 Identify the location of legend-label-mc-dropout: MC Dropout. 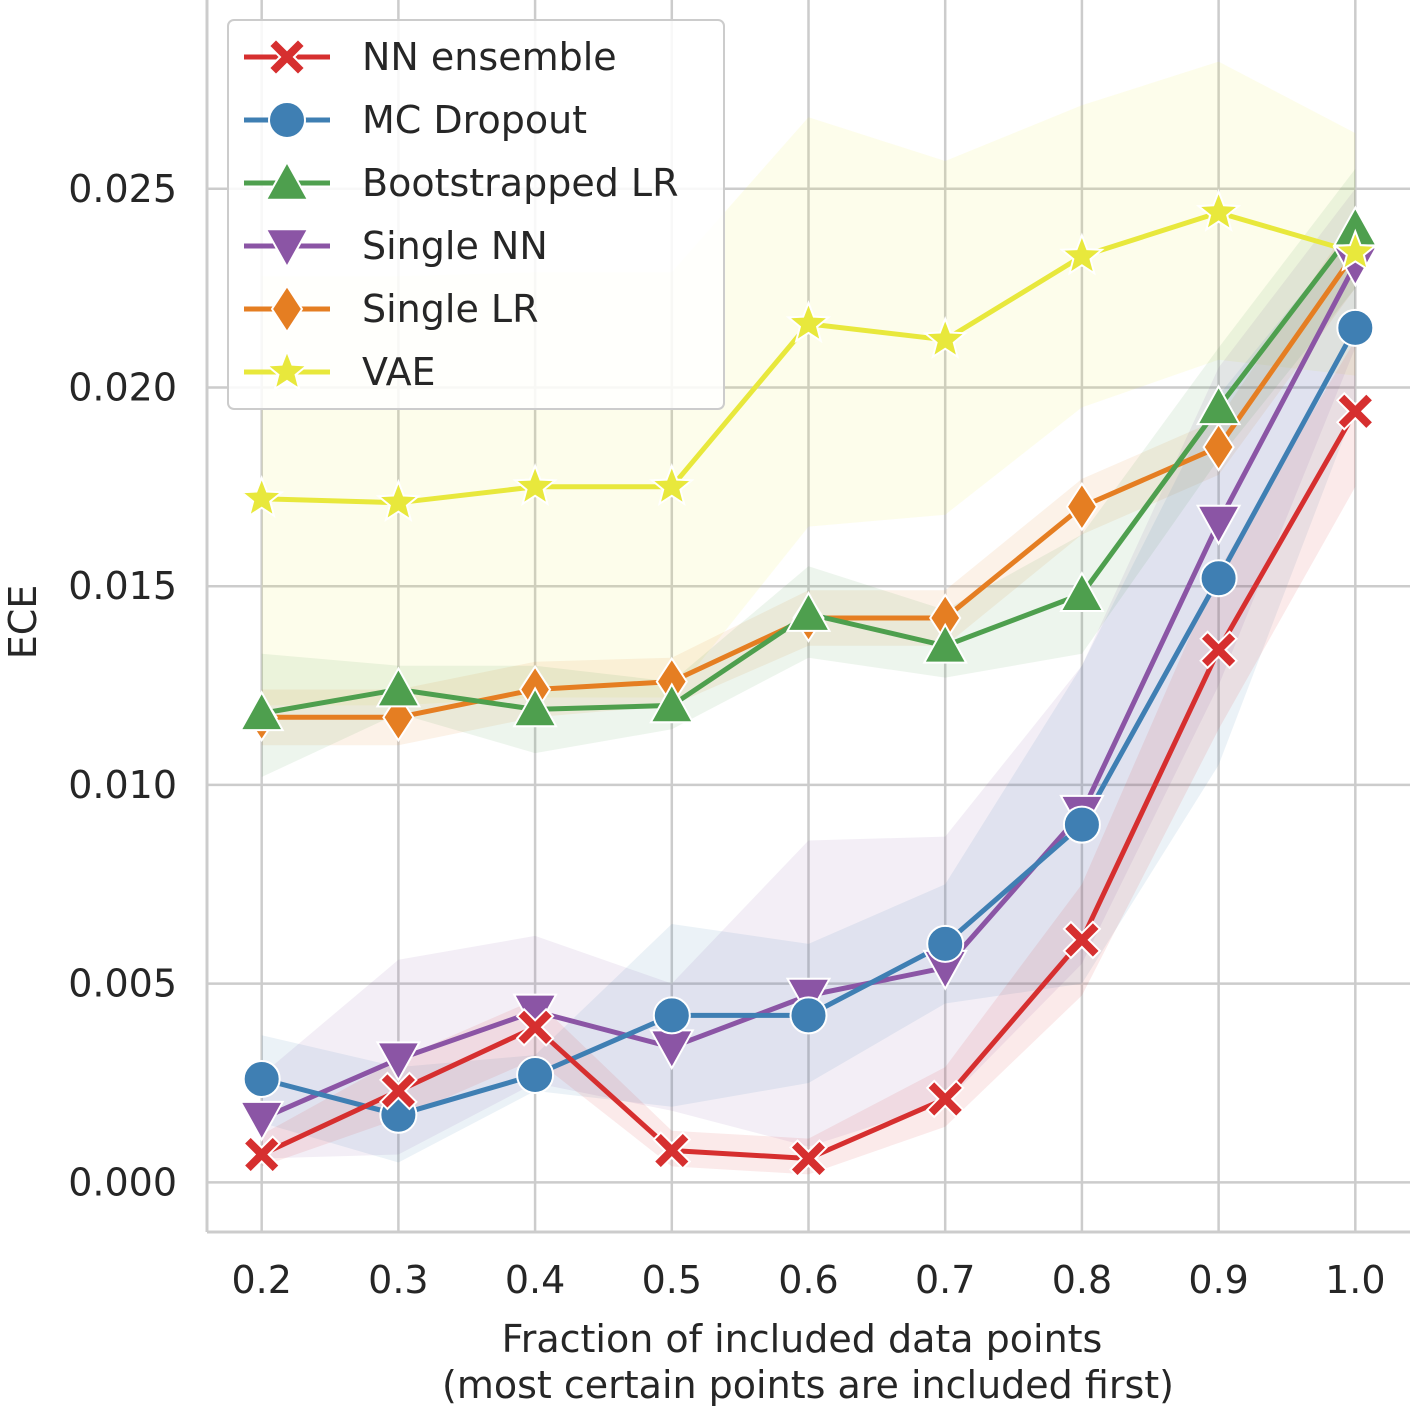
(474, 120).